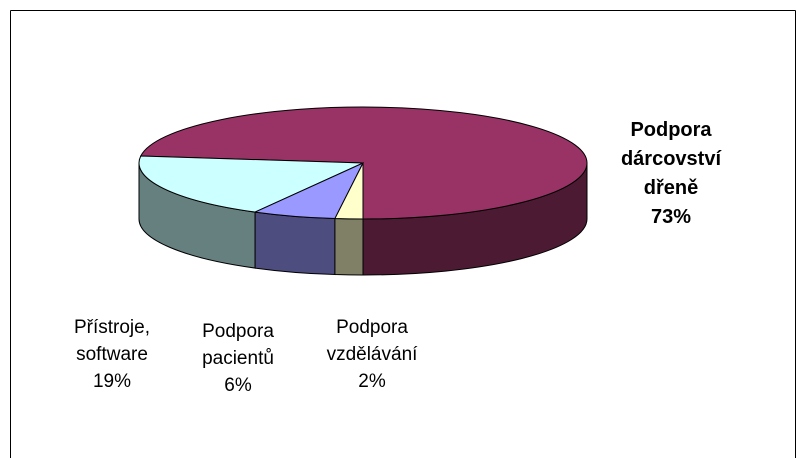 The width and height of the screenshot is (796, 458). I want to click on data-label: Podpora pacientů 6%, so click(238, 358).